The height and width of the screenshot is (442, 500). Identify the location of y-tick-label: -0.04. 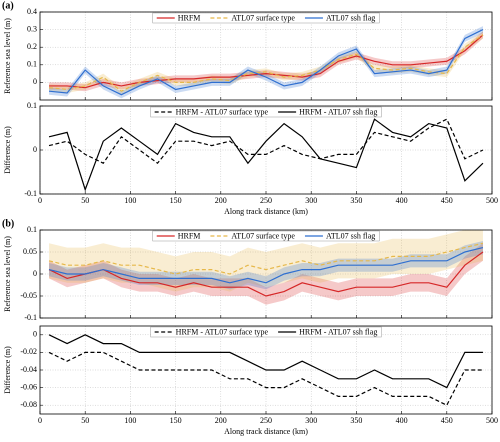
(28, 369).